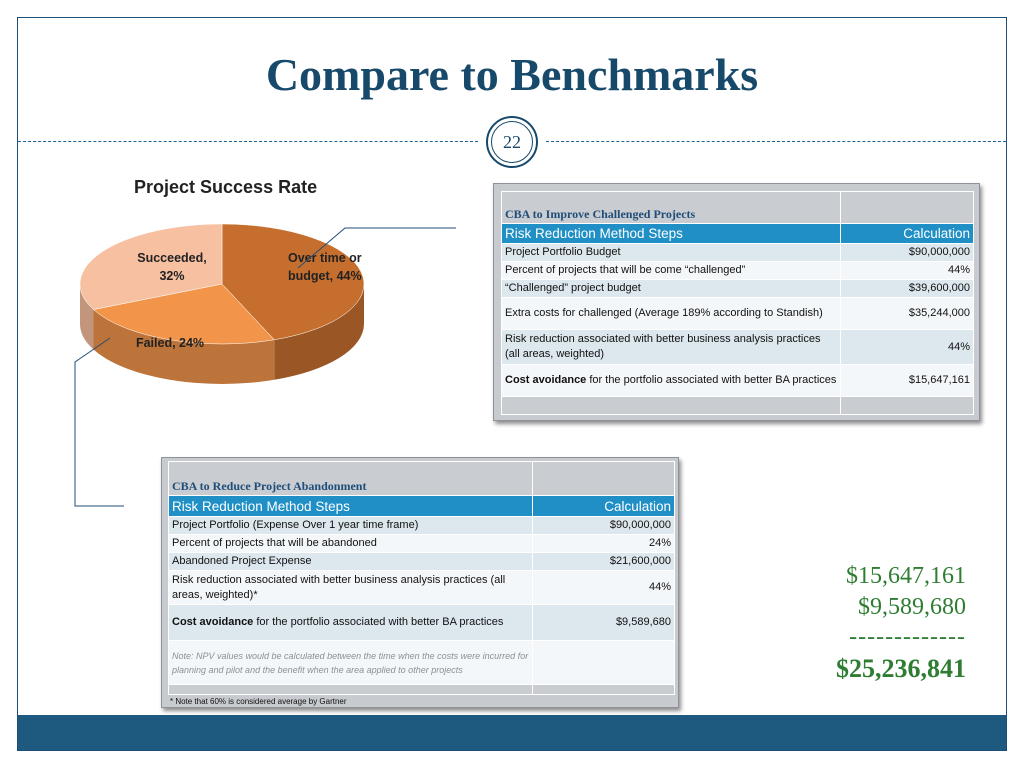  What do you see at coordinates (603, 543) in the screenshot?
I see `row-calc: 24%` at bounding box center [603, 543].